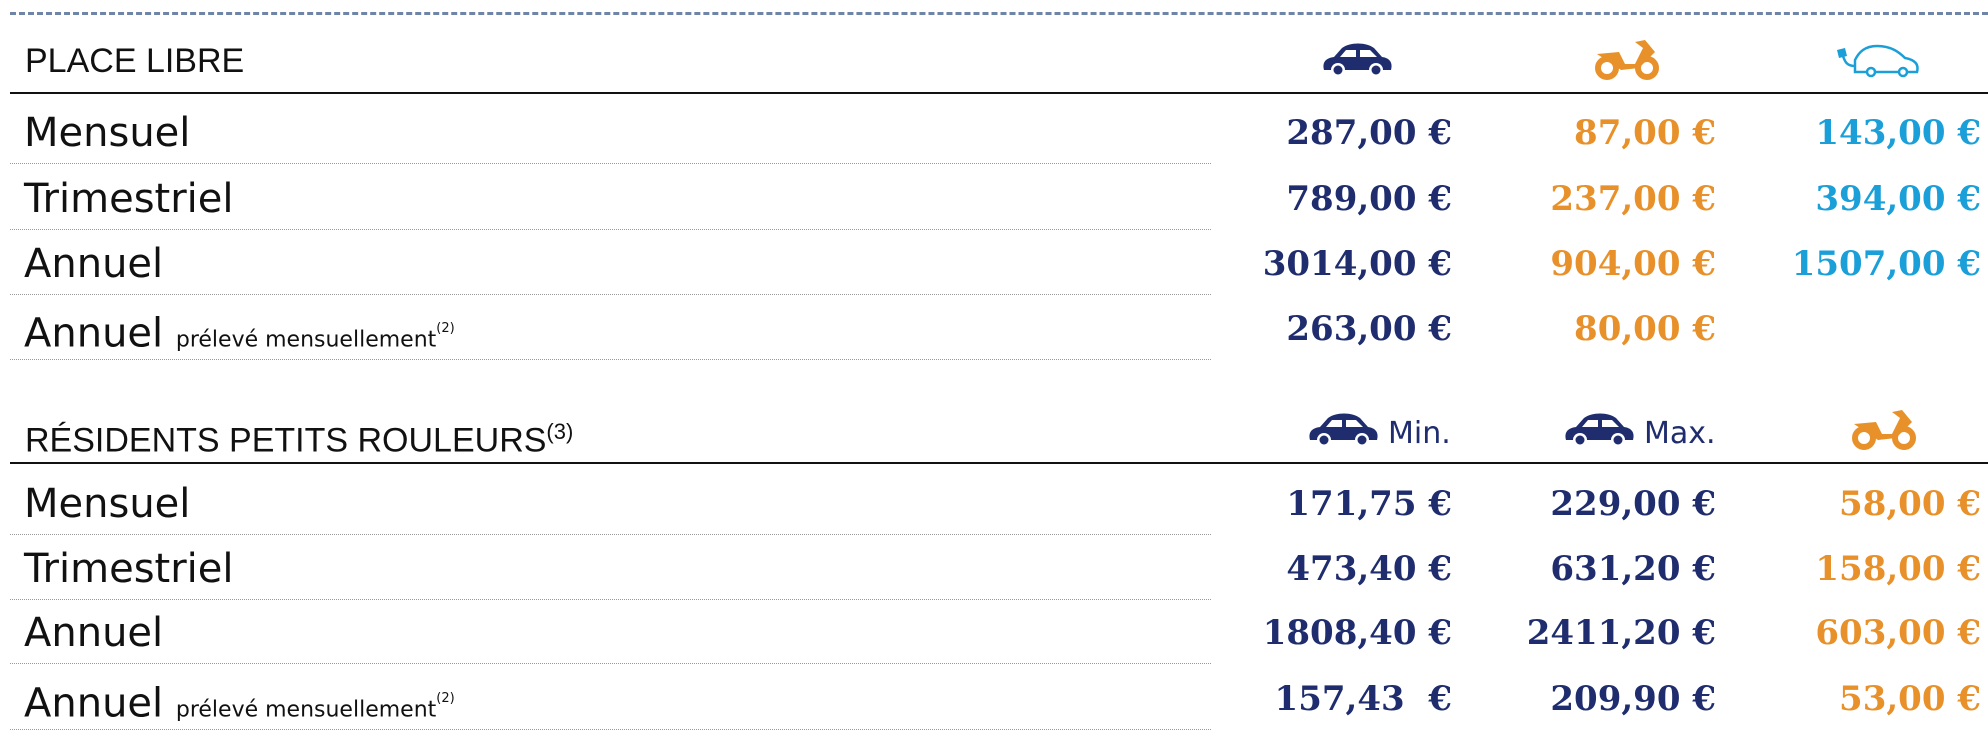 This screenshot has width=1988, height=743. What do you see at coordinates (1878, 61) in the screenshot?
I see `electric-car-icon` at bounding box center [1878, 61].